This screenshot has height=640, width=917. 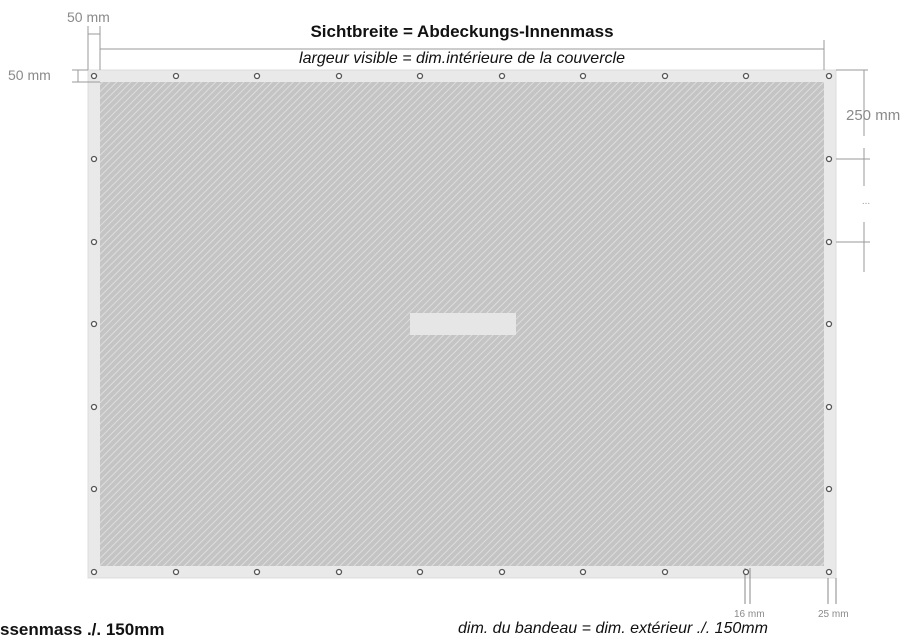 I want to click on left-eyelets, so click(x=94, y=324).